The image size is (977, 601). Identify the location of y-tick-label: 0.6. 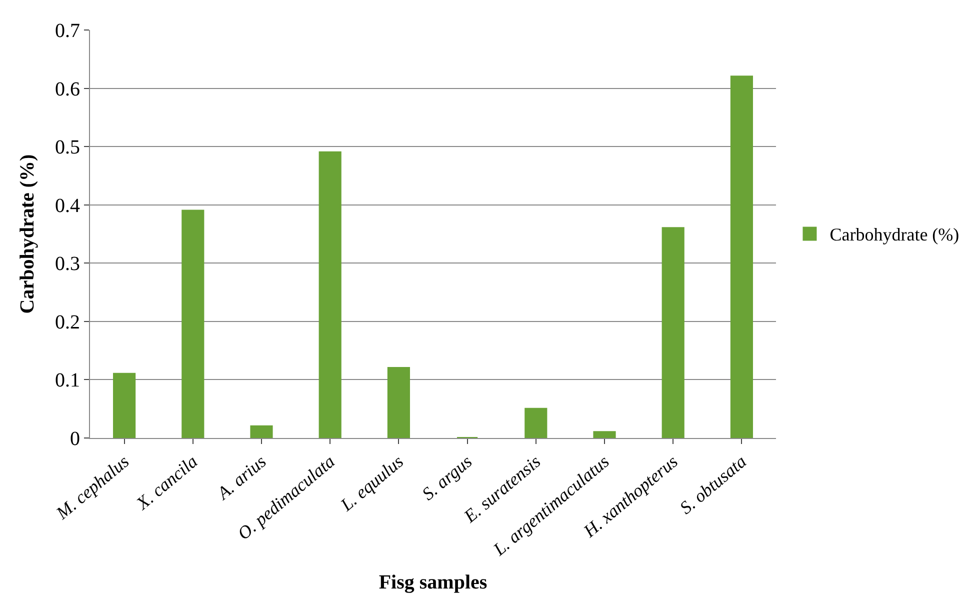
(67, 89).